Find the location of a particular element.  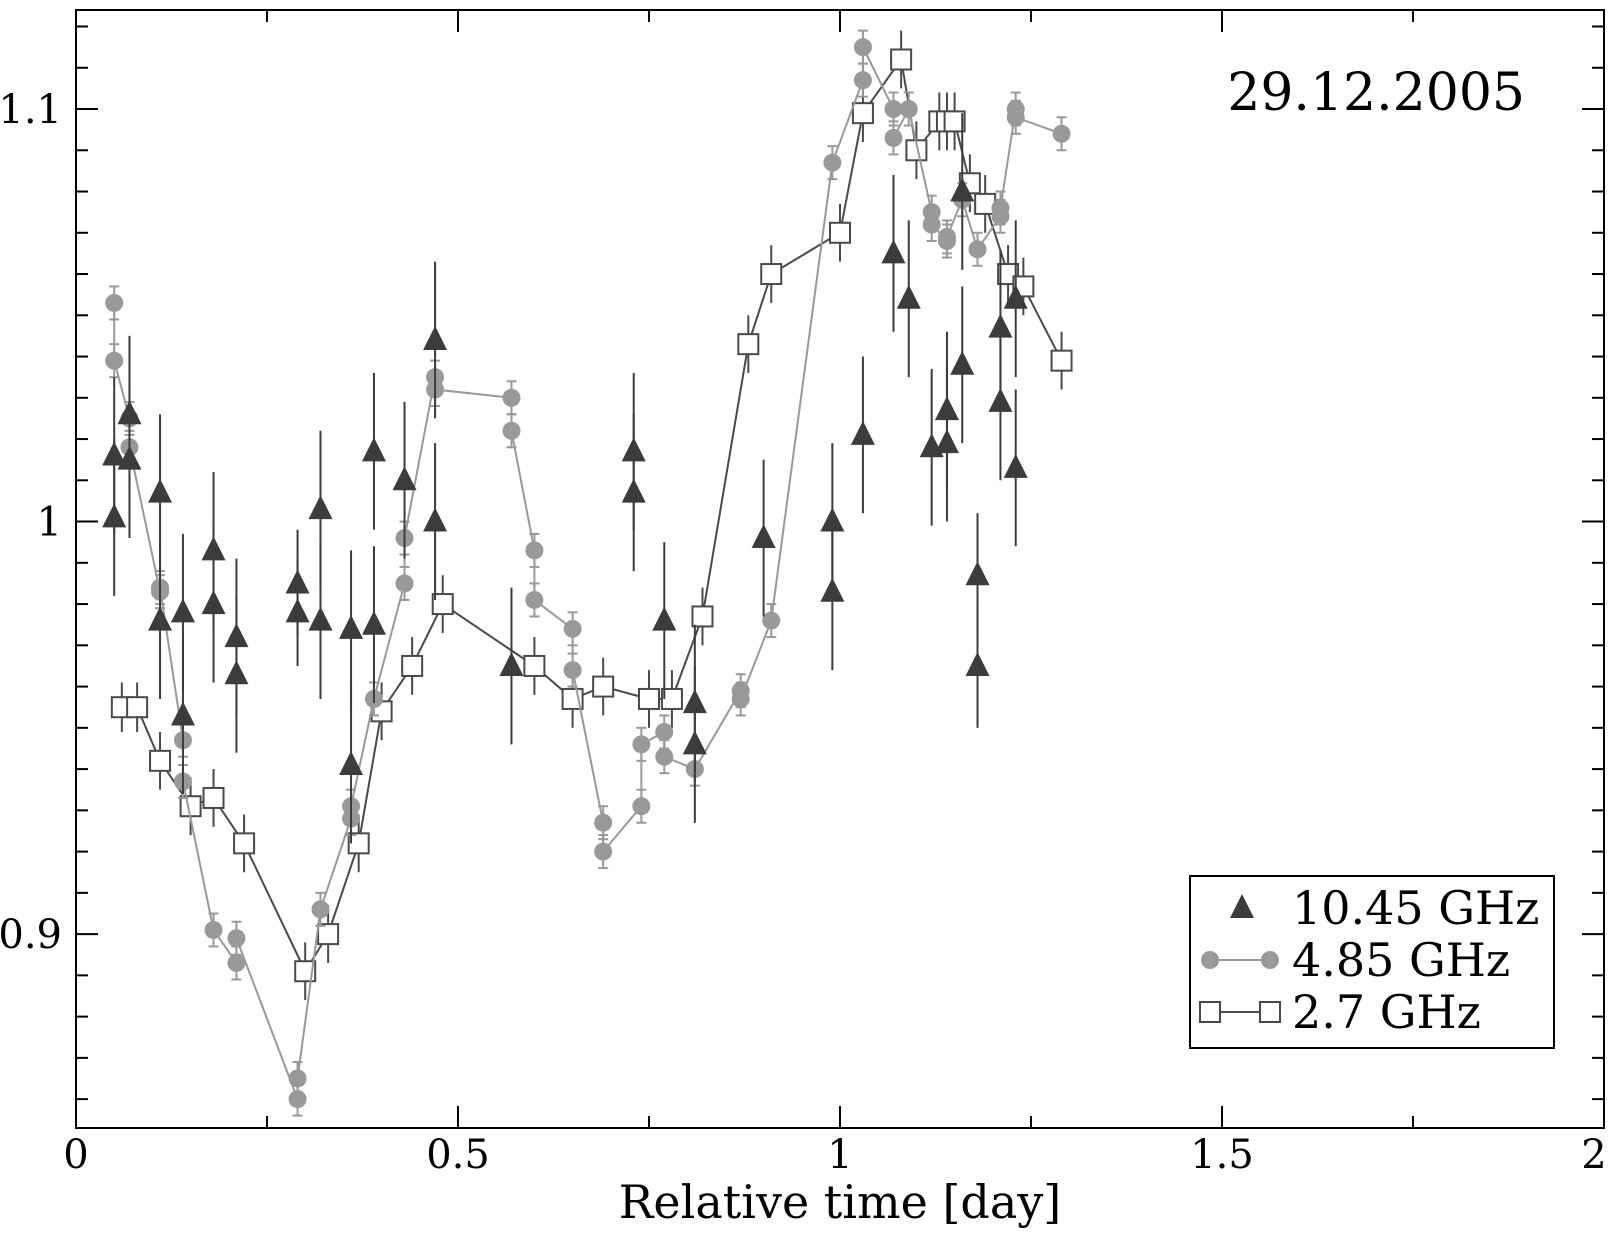

legend-box is located at coordinates (1372, 962).